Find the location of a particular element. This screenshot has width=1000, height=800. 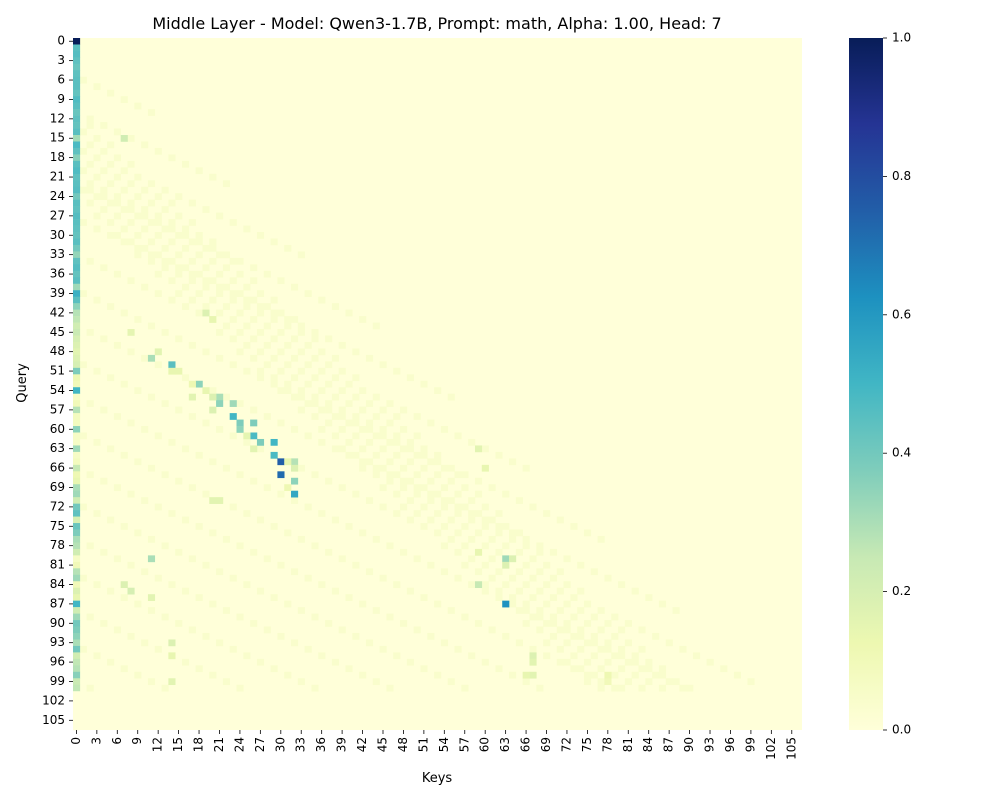

y-tick-label: 102 is located at coordinates (53, 700).